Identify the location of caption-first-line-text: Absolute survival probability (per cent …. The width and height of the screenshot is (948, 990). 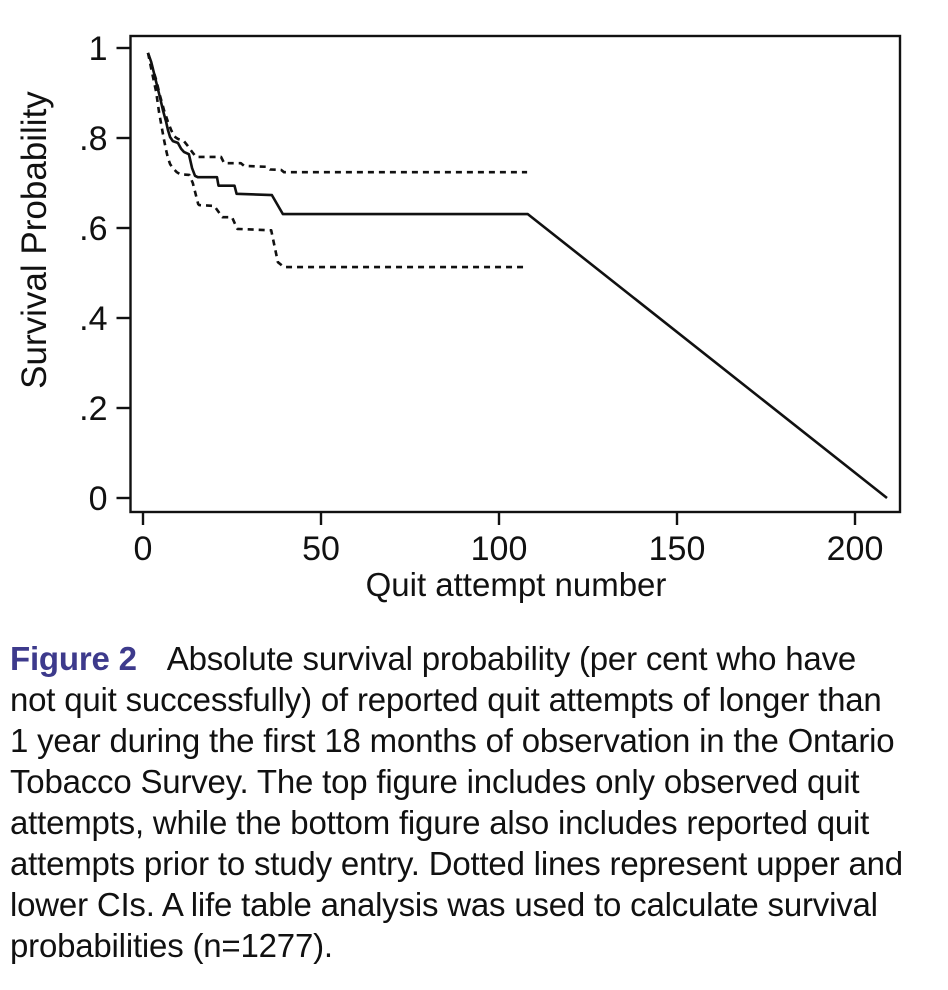
(511, 658).